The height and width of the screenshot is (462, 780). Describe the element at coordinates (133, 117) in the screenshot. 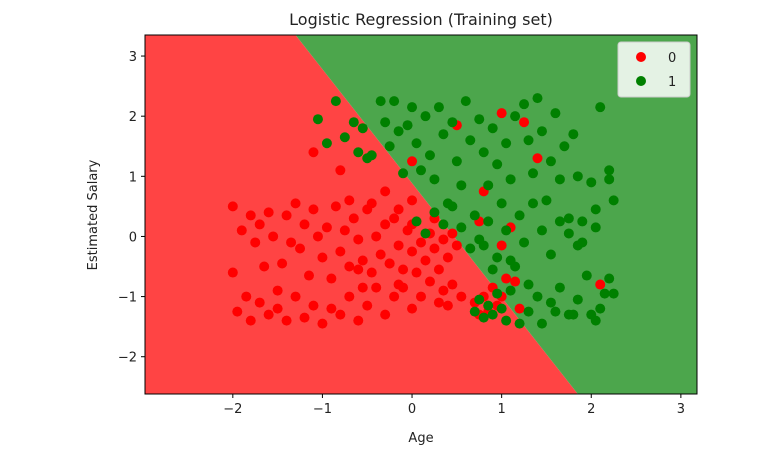

I see `y-tick-label: 2` at that location.